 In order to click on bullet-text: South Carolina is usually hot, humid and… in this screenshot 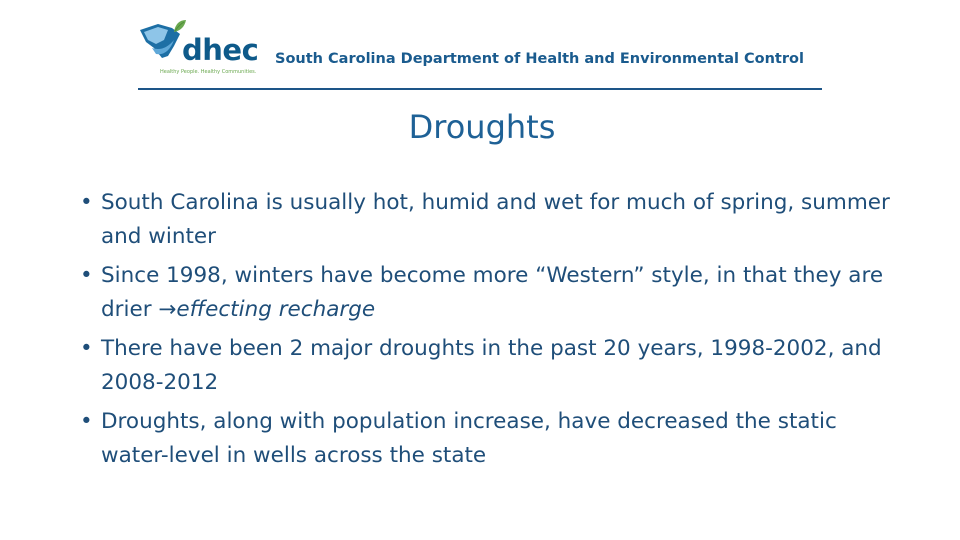, I will do `click(495, 219)`.